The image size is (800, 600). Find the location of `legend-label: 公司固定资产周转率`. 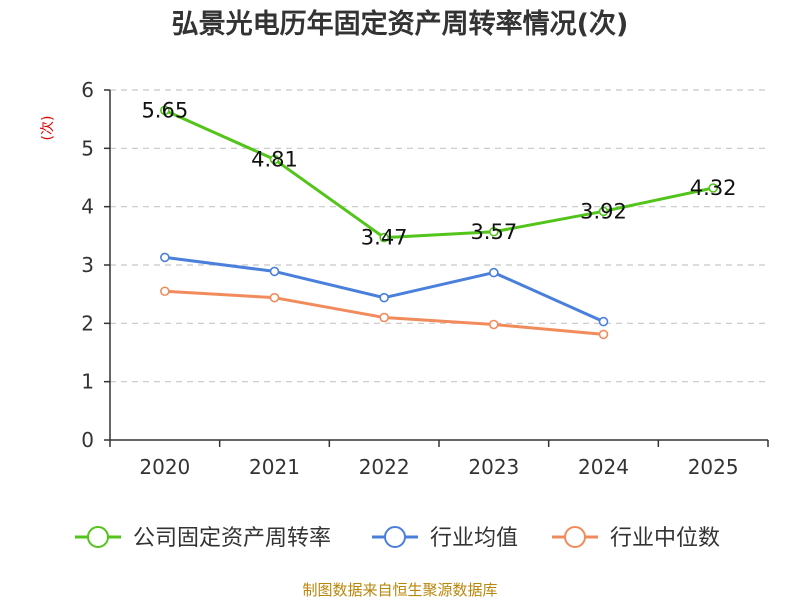

legend-label: 公司固定资产周转率 is located at coordinates (232, 538).